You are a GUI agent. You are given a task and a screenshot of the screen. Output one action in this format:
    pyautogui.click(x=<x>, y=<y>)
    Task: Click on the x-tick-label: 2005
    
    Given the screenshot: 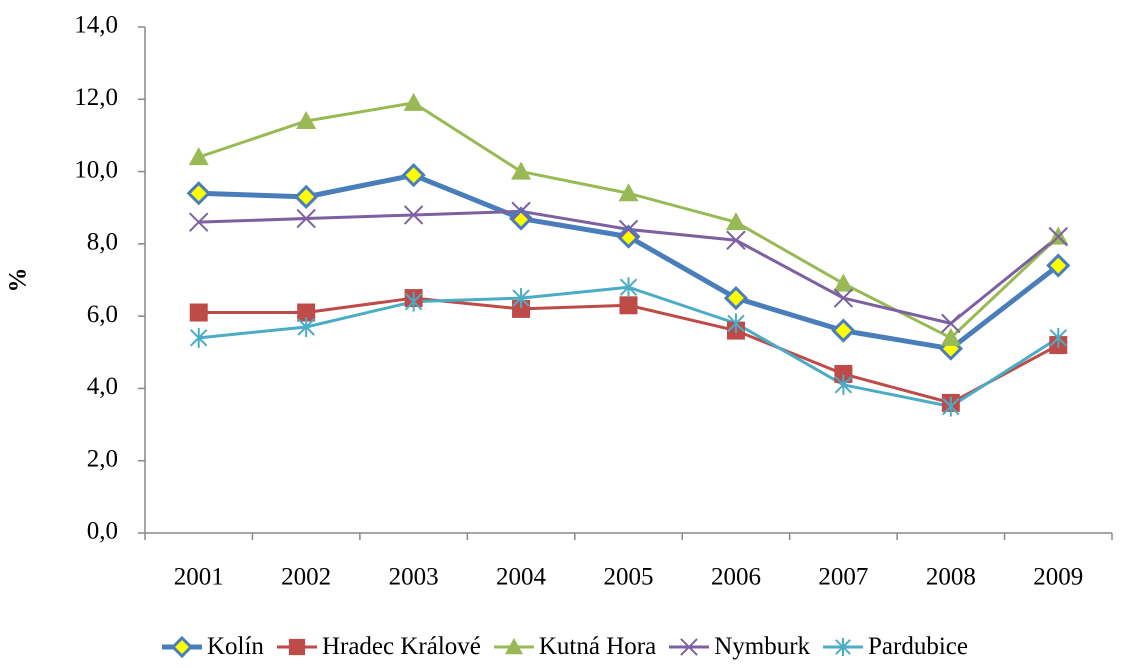 What is the action you would take?
    pyautogui.click(x=629, y=577)
    